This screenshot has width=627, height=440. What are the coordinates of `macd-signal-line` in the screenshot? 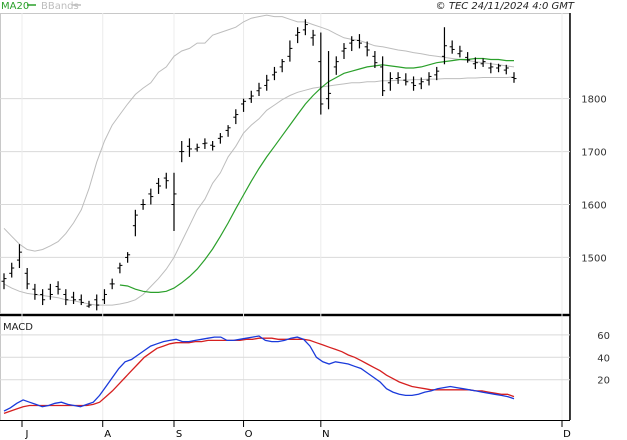 It's located at (259, 376).